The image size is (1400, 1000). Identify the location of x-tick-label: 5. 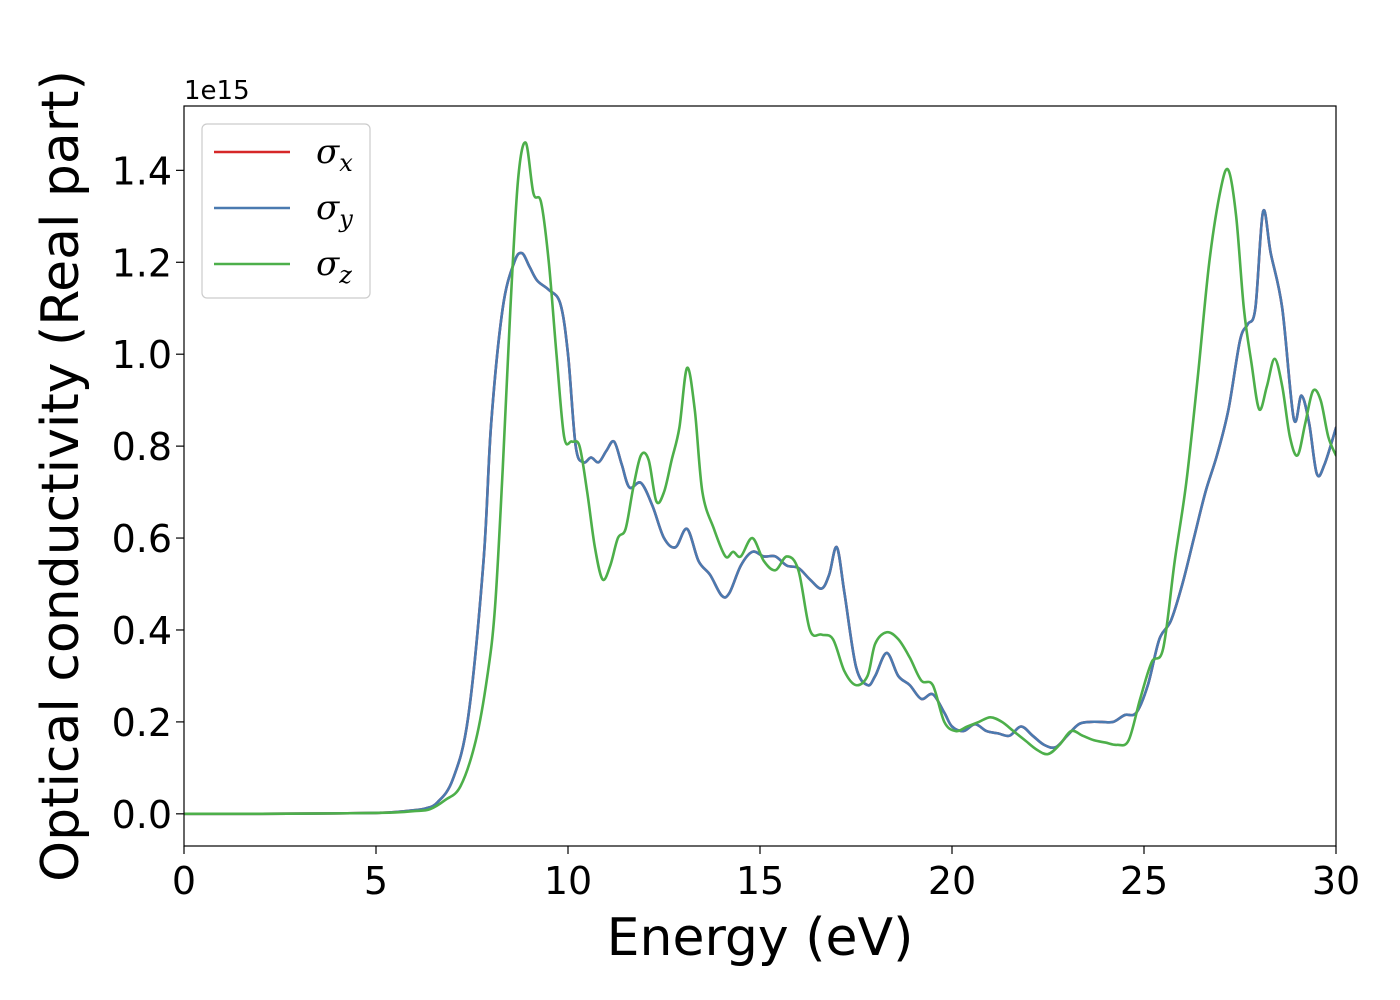
(376, 881).